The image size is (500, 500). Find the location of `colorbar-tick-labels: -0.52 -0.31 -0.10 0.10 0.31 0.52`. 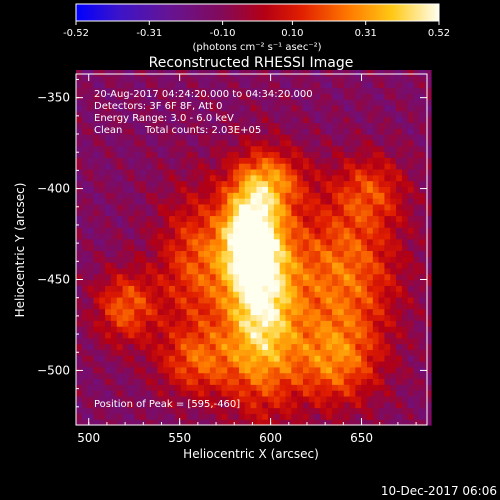

colorbar-tick-labels: -0.52 -0.31 -0.10 0.10 0.31 0.52 is located at coordinates (256, 33).